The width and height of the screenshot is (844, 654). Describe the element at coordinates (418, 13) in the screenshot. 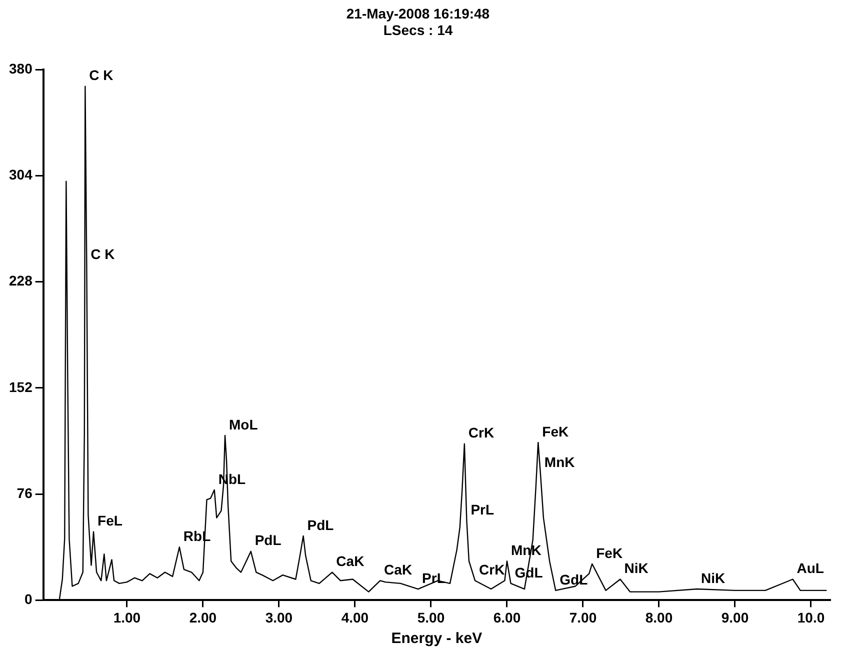

I see `chart-title: 21-May-2008 16:19:48` at that location.